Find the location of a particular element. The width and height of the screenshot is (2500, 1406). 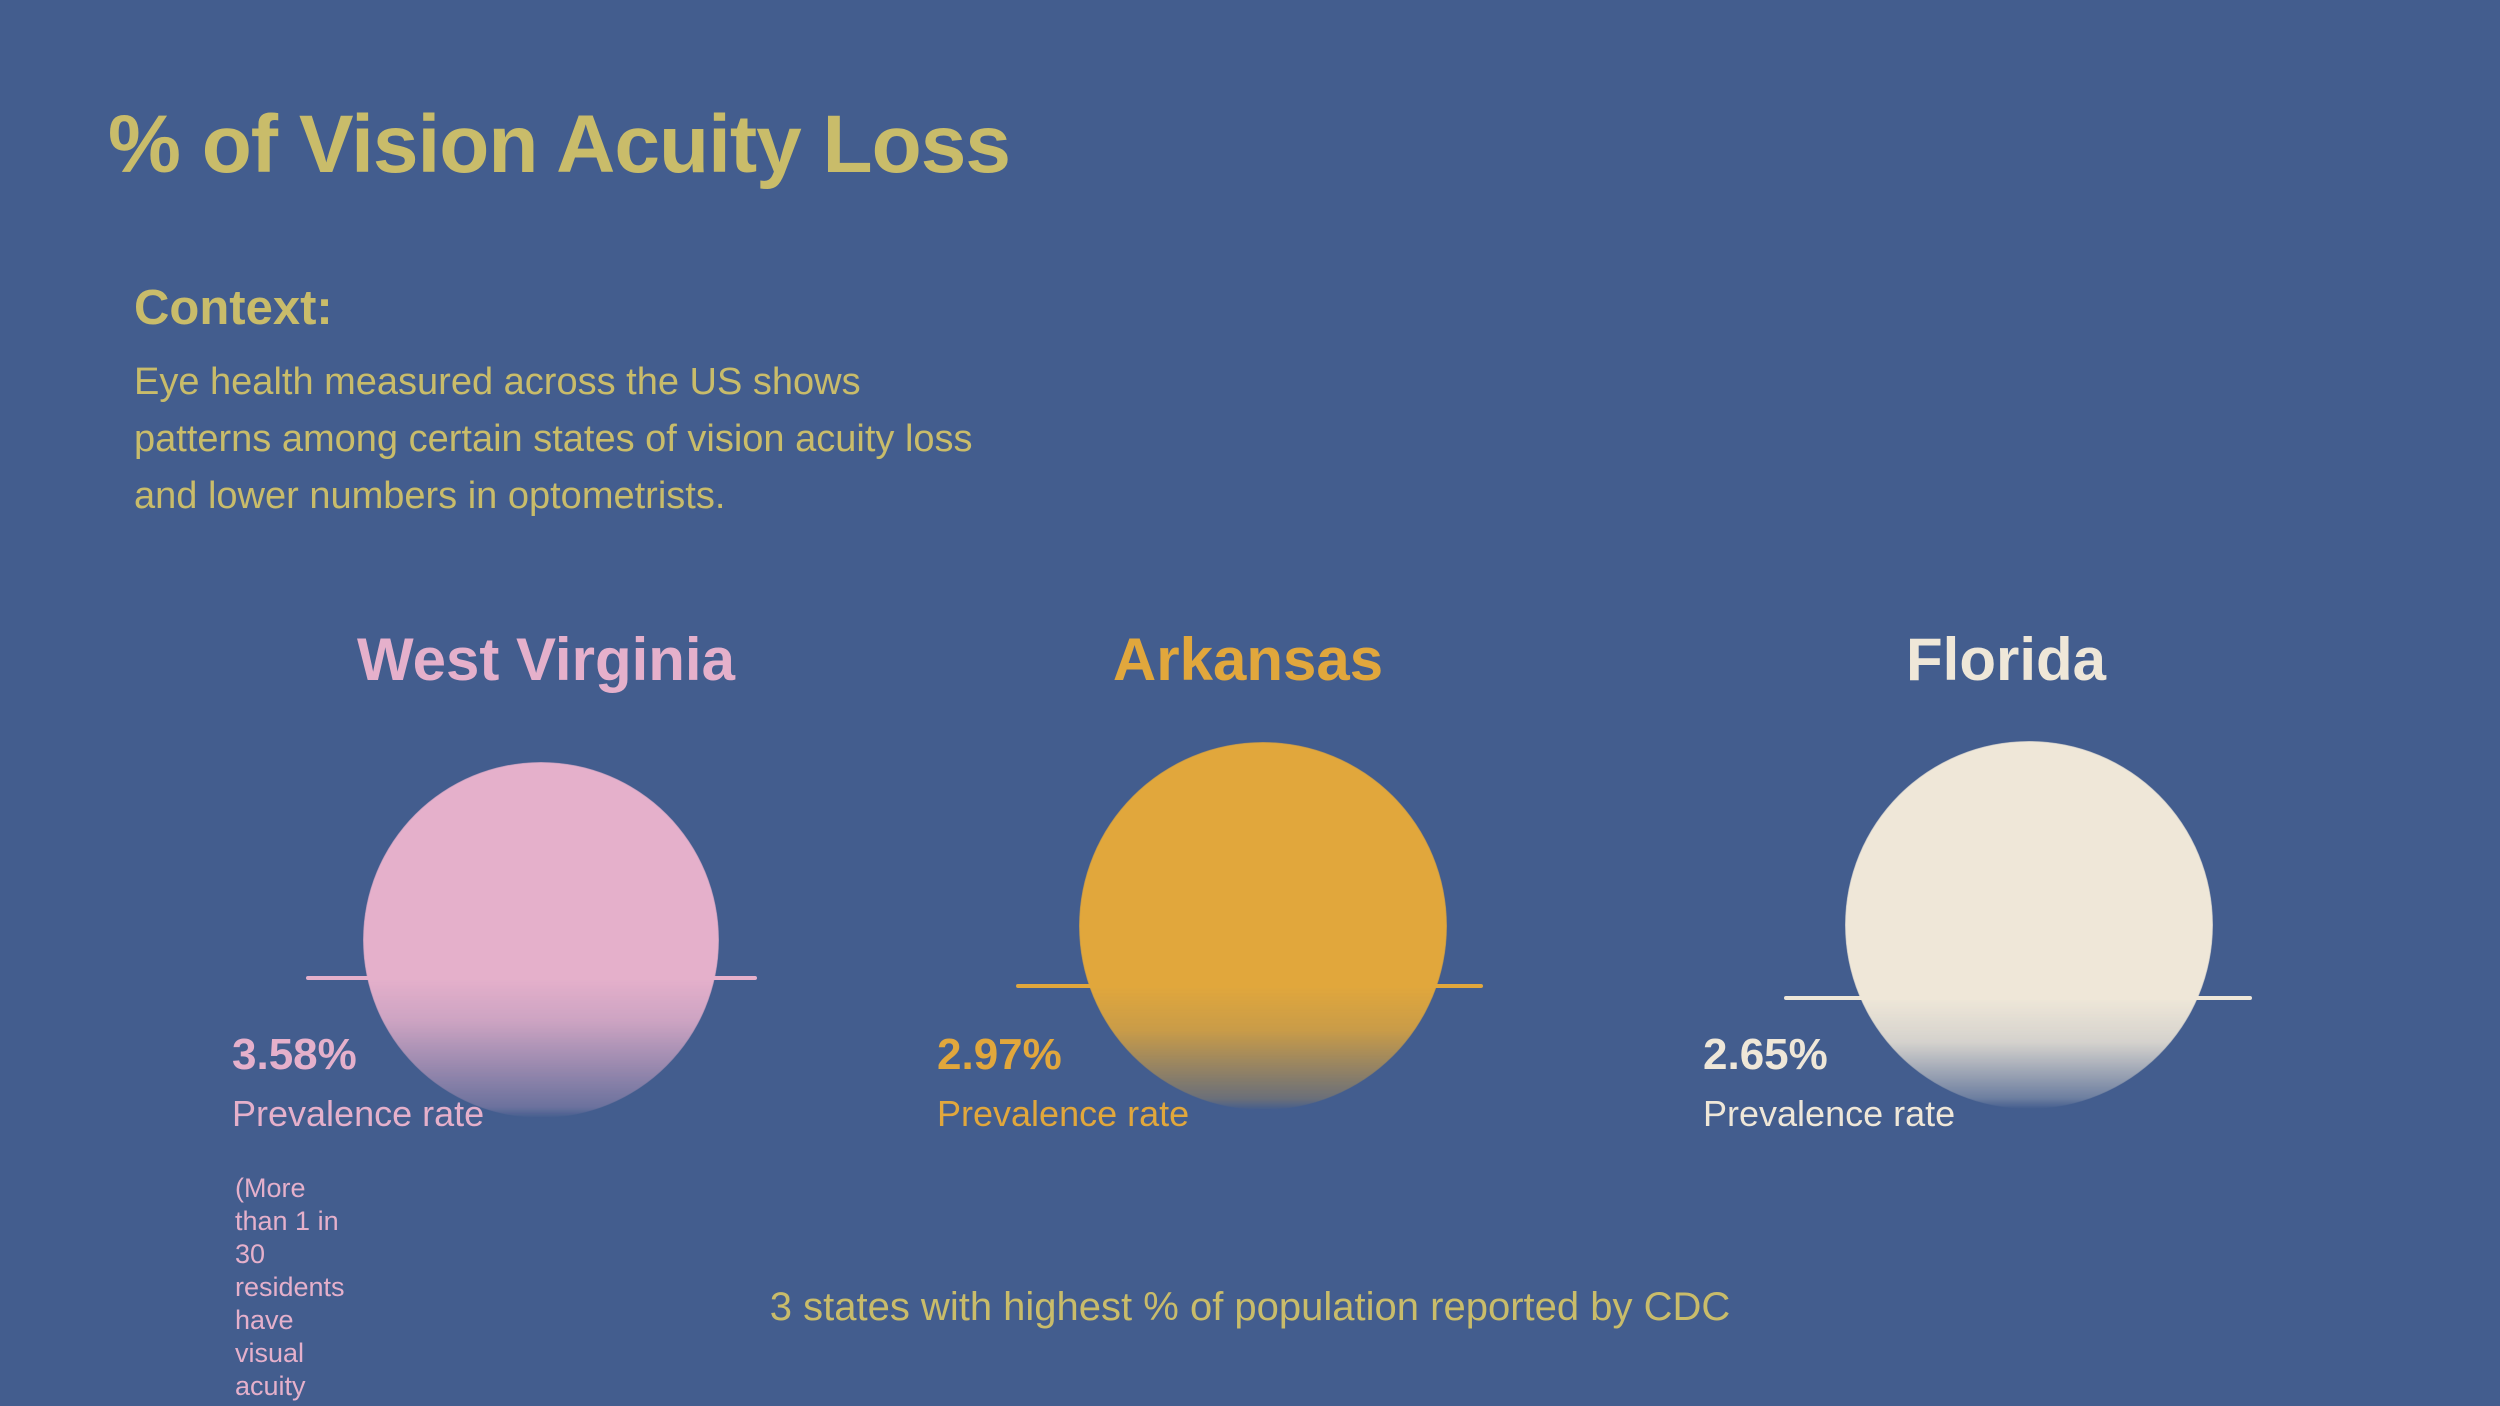

page-title: % of Vision Acuity Loss is located at coordinates (559, 144).